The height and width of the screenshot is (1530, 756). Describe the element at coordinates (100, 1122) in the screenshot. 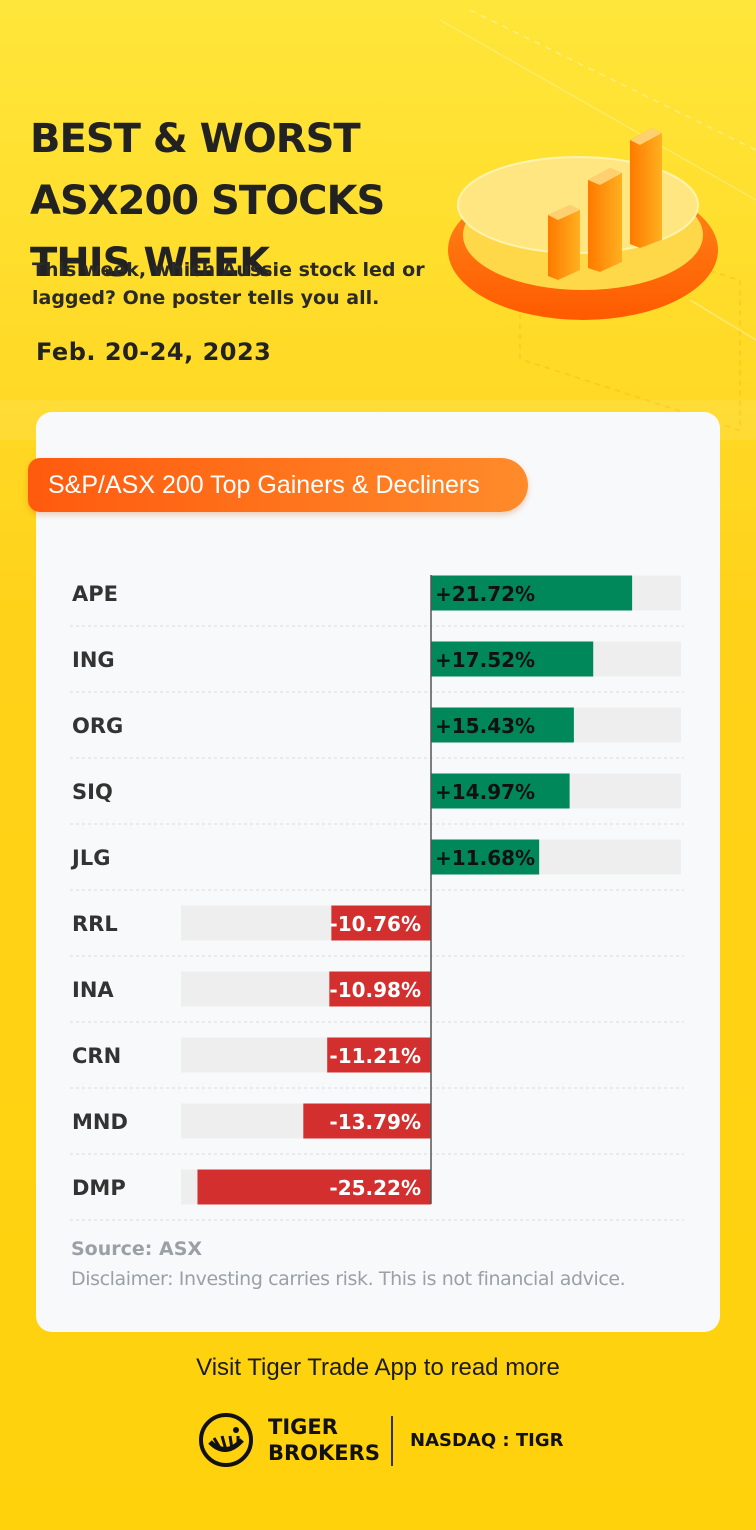

I see `category-label-mnd: MND` at that location.